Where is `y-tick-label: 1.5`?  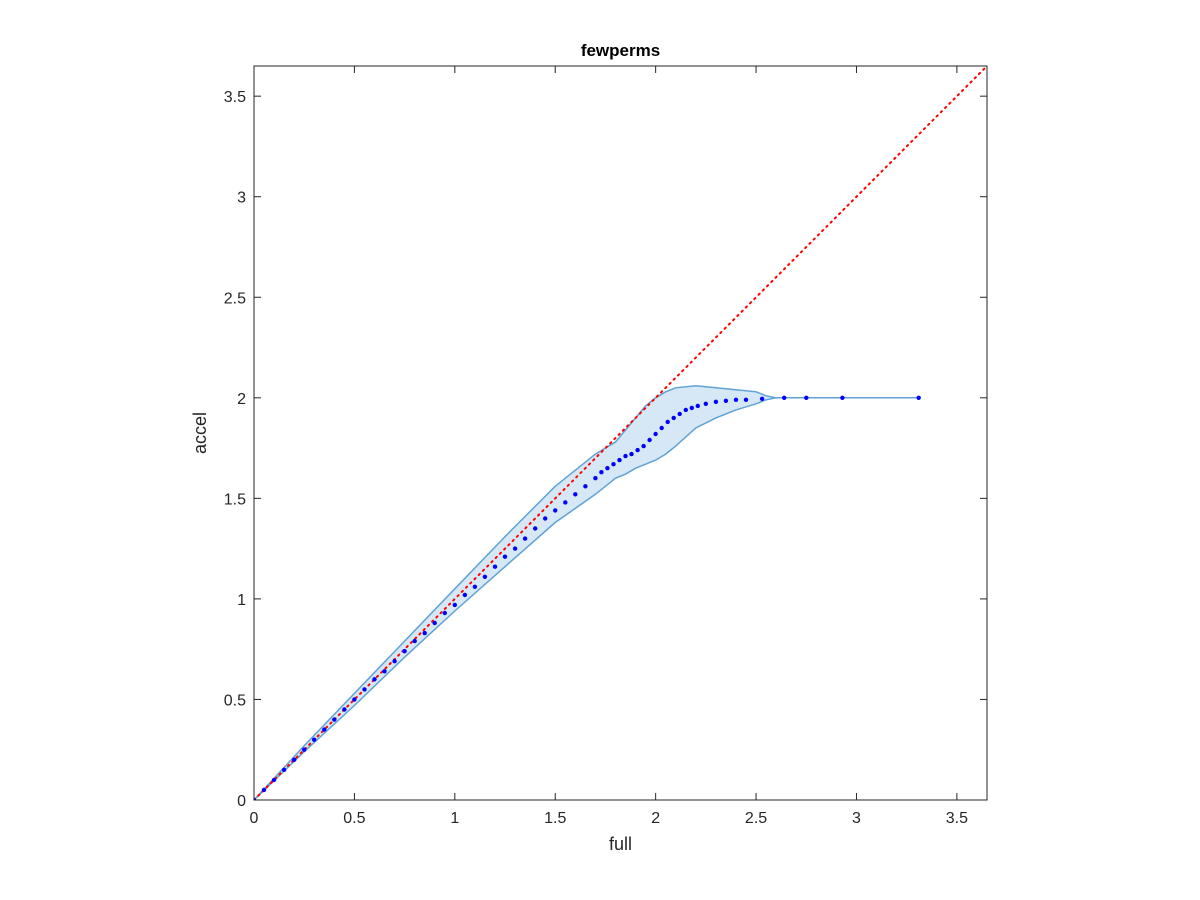 y-tick-label: 1.5 is located at coordinates (235, 499).